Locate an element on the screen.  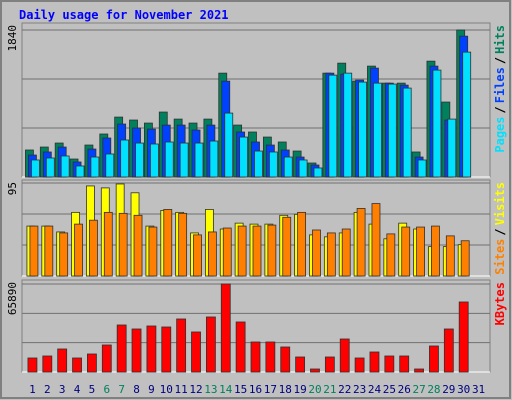
x-tick-label: 7 is located at coordinates (121, 389).